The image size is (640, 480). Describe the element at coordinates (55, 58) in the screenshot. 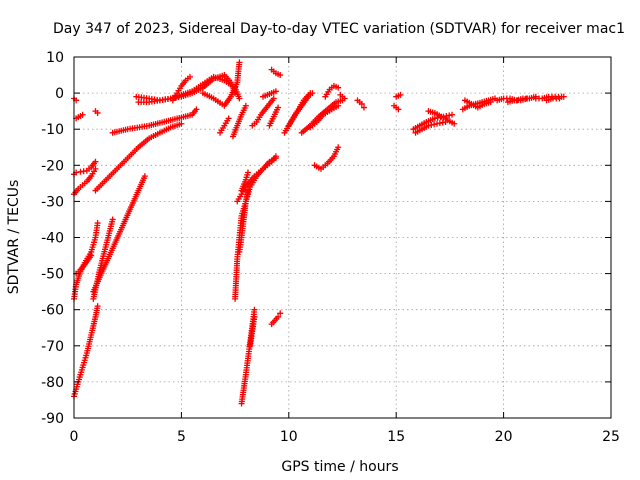

I see `y-tick-label: 10` at that location.